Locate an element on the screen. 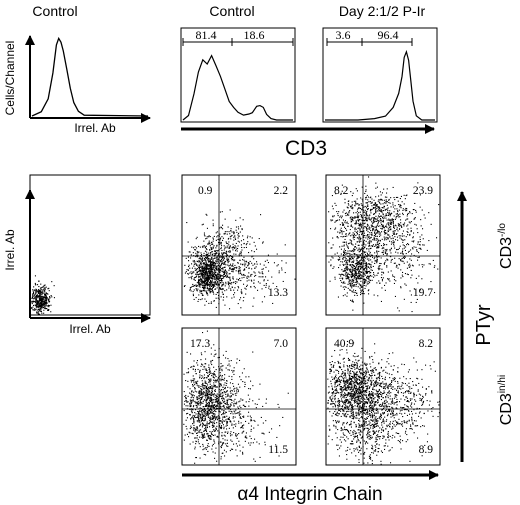 This screenshot has height=505, width=520. hist-ylabel: Cells/Channel is located at coordinates (10, 78).